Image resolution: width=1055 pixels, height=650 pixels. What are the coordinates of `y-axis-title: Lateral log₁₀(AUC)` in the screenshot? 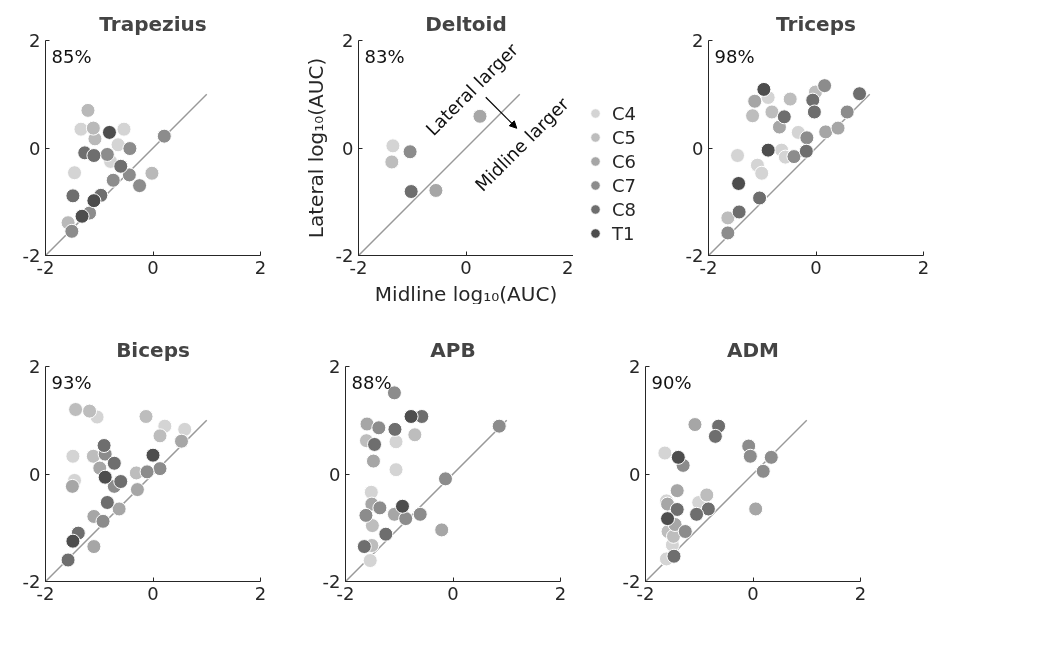 It's located at (315, 148).